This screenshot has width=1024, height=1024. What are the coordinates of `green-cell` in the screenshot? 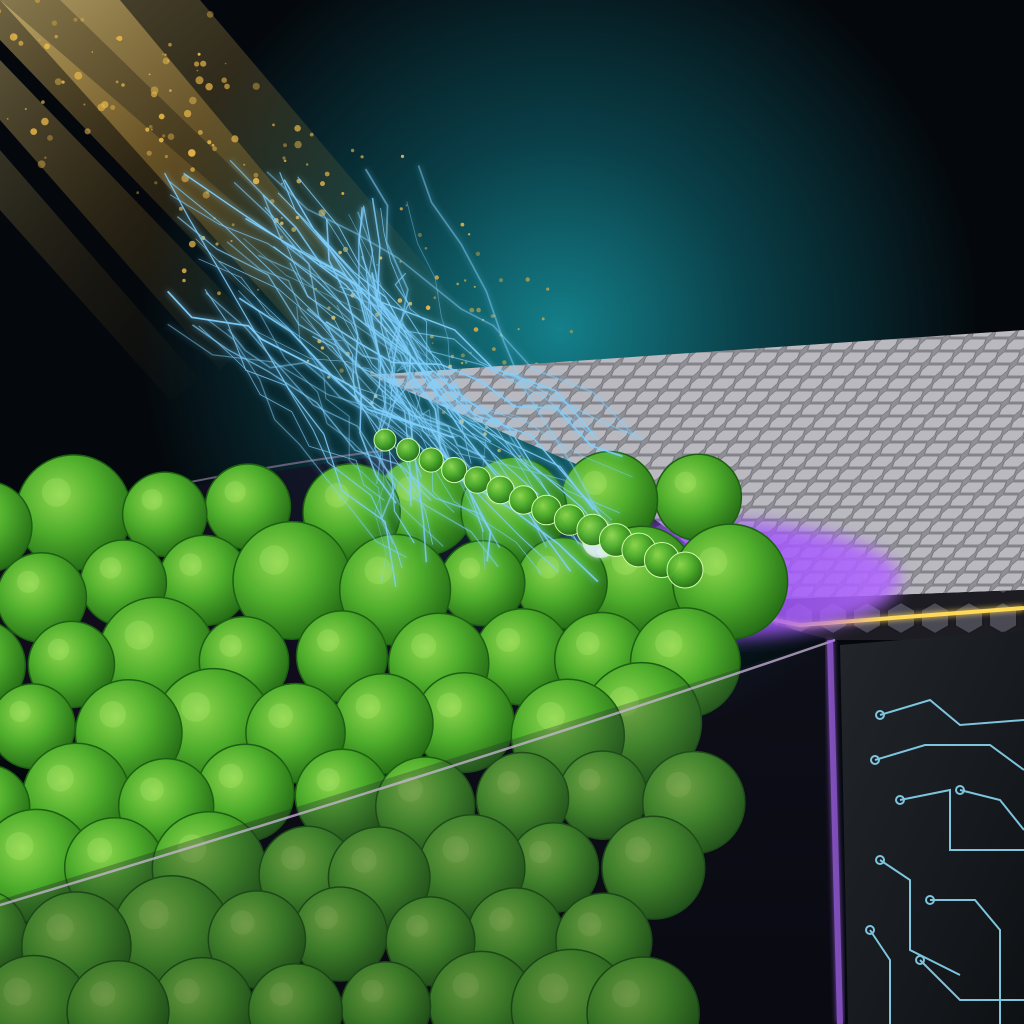 It's located at (16, 526).